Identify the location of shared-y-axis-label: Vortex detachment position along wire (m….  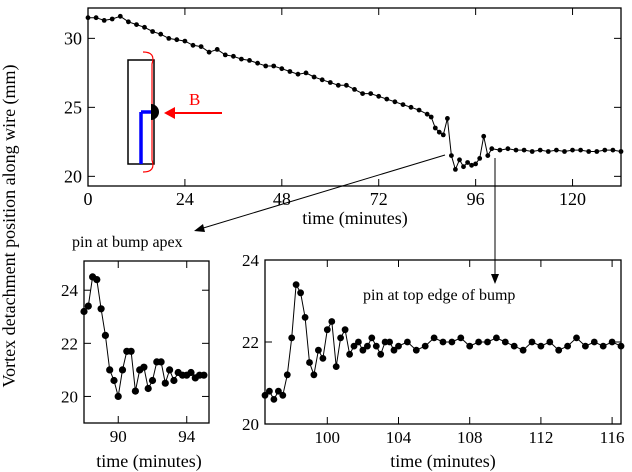
(10, 225).